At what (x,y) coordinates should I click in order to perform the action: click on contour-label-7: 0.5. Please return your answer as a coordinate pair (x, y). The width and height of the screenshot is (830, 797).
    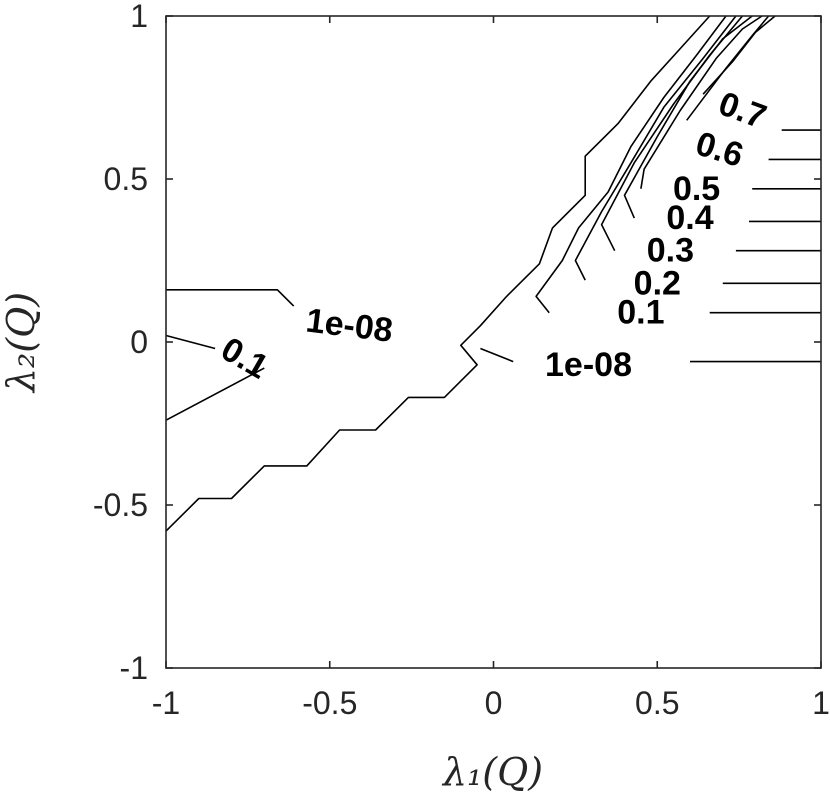
    Looking at the image, I should click on (696, 189).